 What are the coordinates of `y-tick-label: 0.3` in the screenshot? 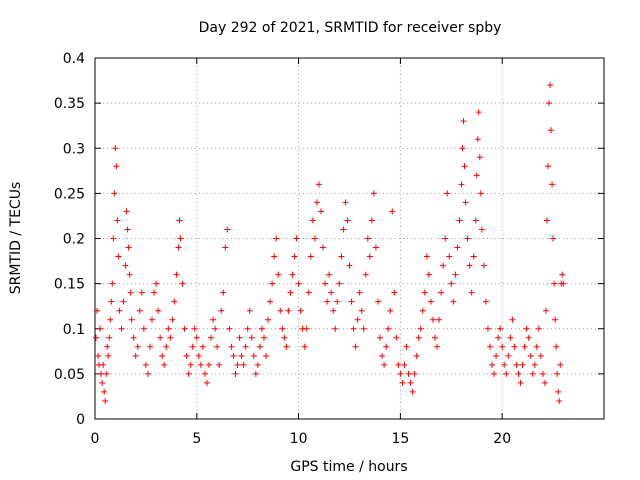 It's located at (74, 149).